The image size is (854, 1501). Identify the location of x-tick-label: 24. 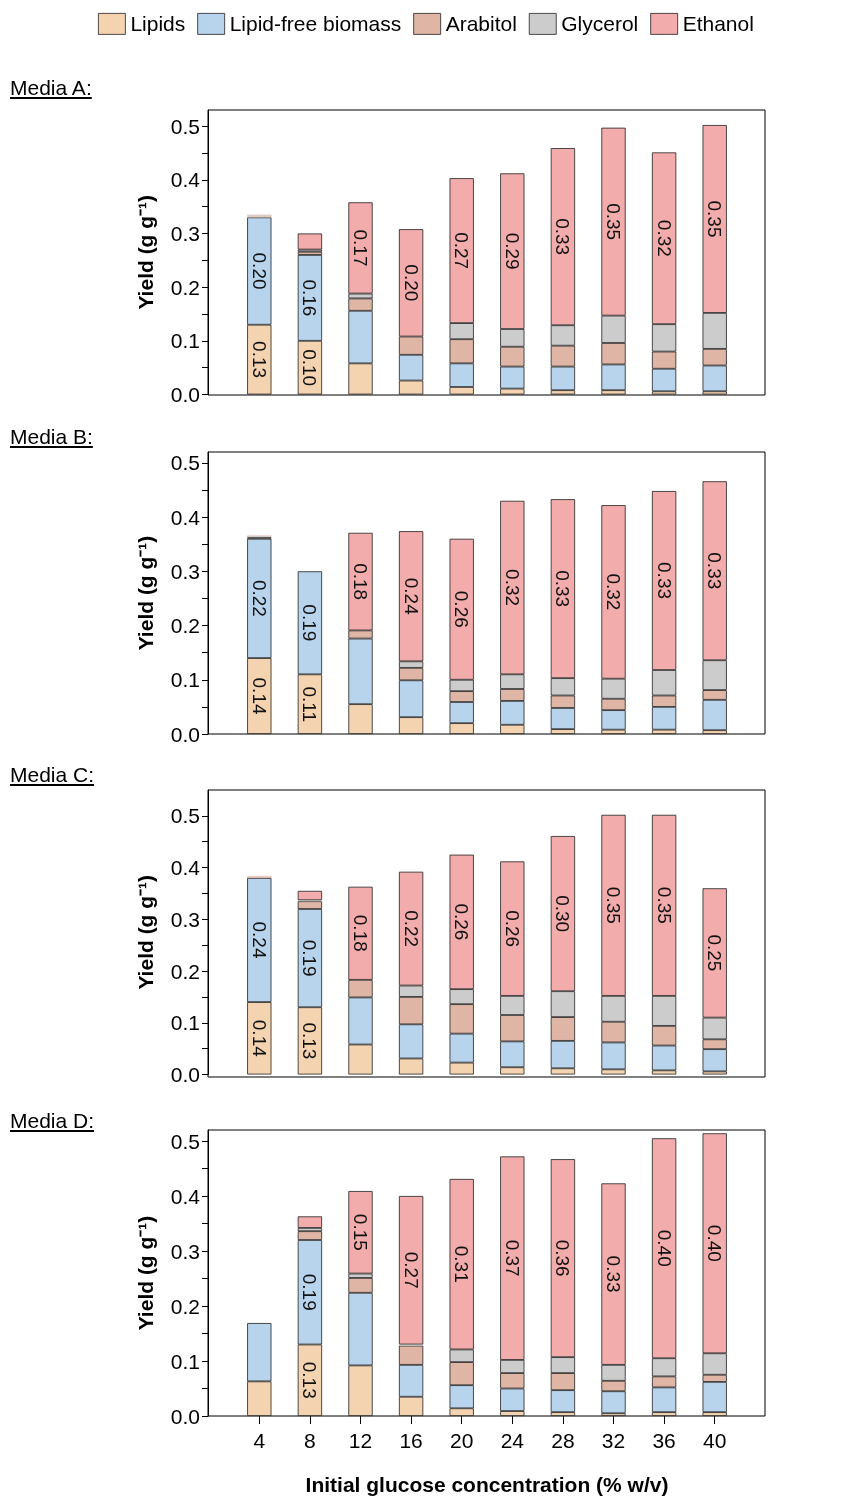
(512, 1440).